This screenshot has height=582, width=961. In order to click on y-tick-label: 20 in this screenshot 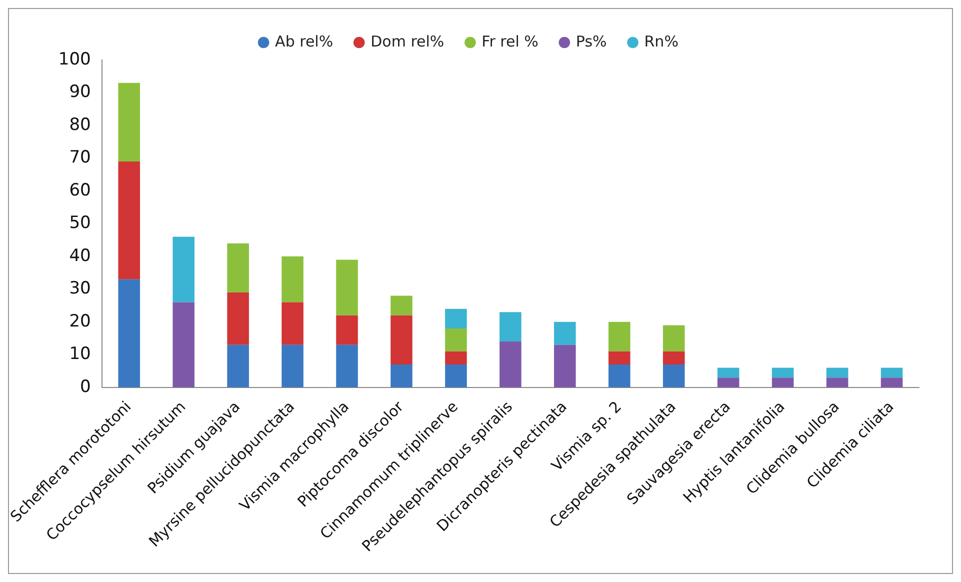, I will do `click(80, 321)`.